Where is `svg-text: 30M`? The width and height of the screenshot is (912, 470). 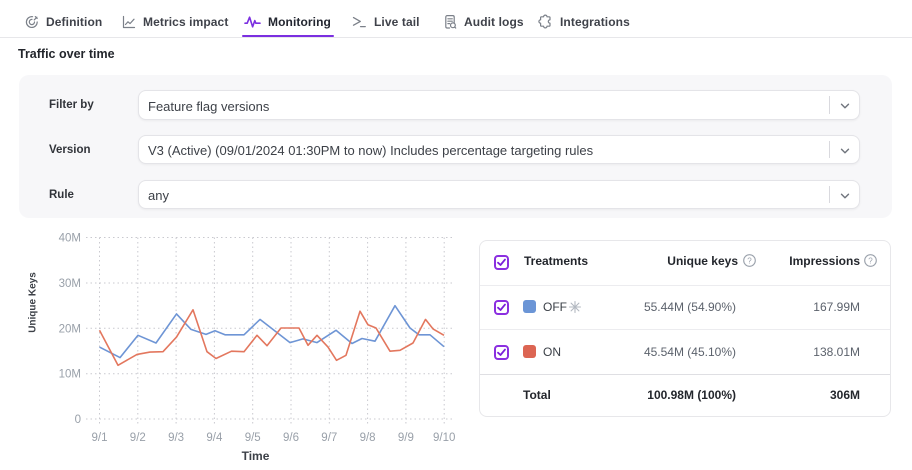
svg-text: 30M is located at coordinates (70, 284).